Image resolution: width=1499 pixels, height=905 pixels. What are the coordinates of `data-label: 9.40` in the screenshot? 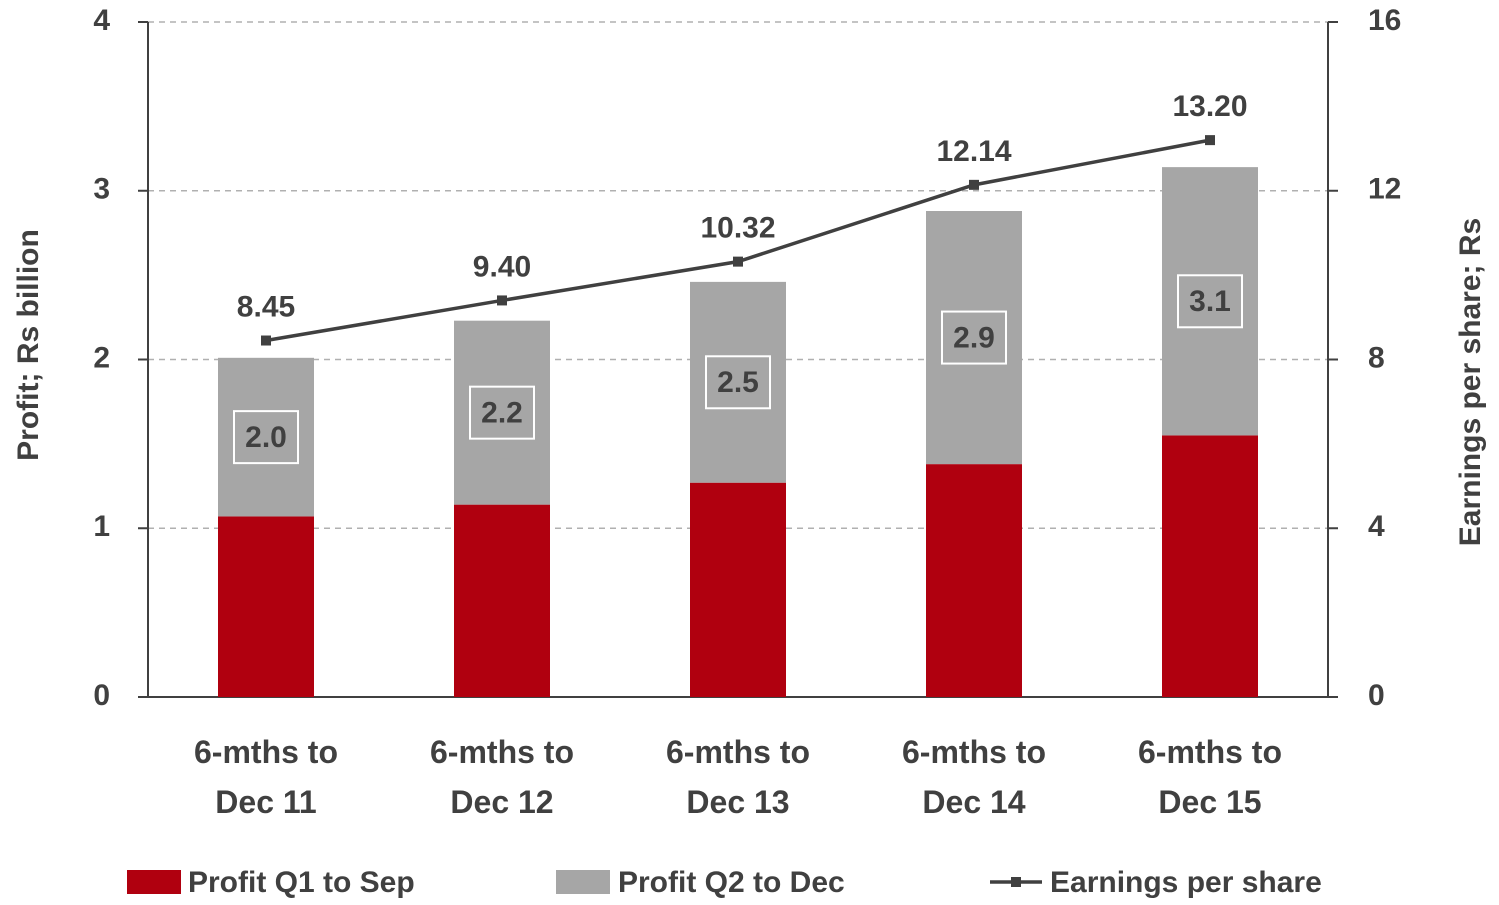 It's located at (502, 266).